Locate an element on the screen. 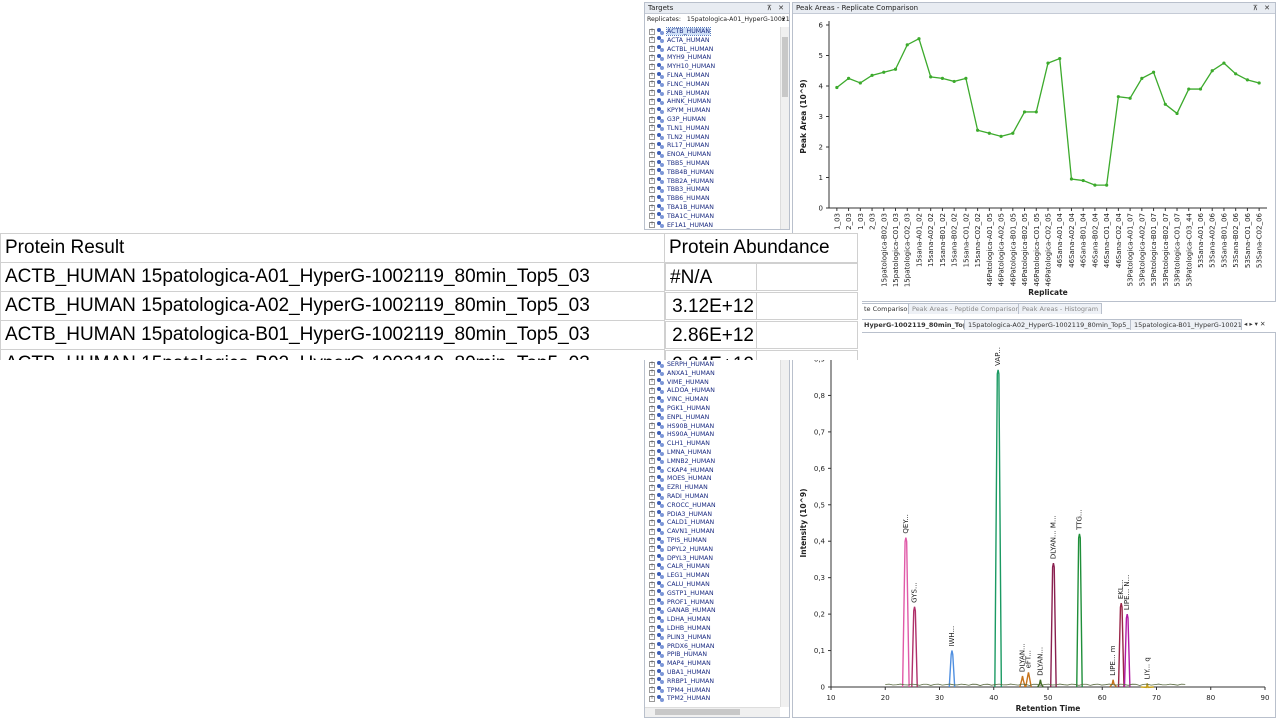  tab-histogram: Peak Areas - Histogram is located at coordinates (1060, 308).